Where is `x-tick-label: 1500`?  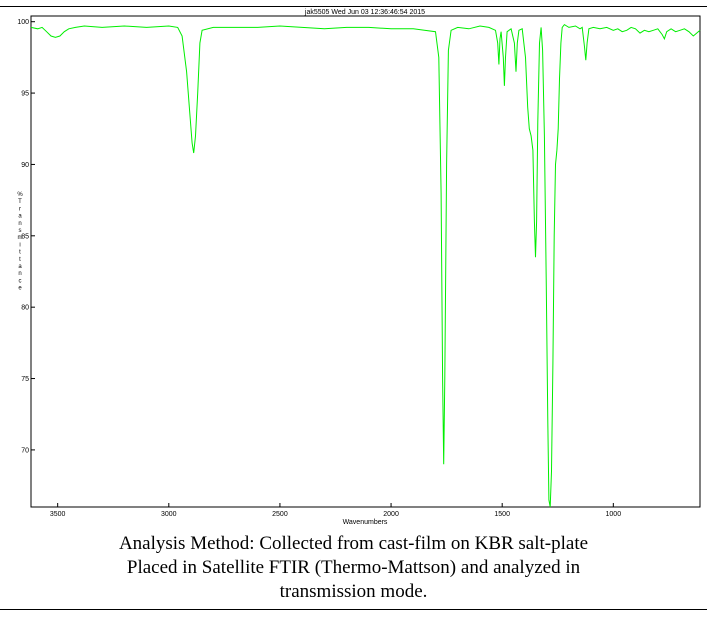
x-tick-label: 1500 is located at coordinates (502, 514).